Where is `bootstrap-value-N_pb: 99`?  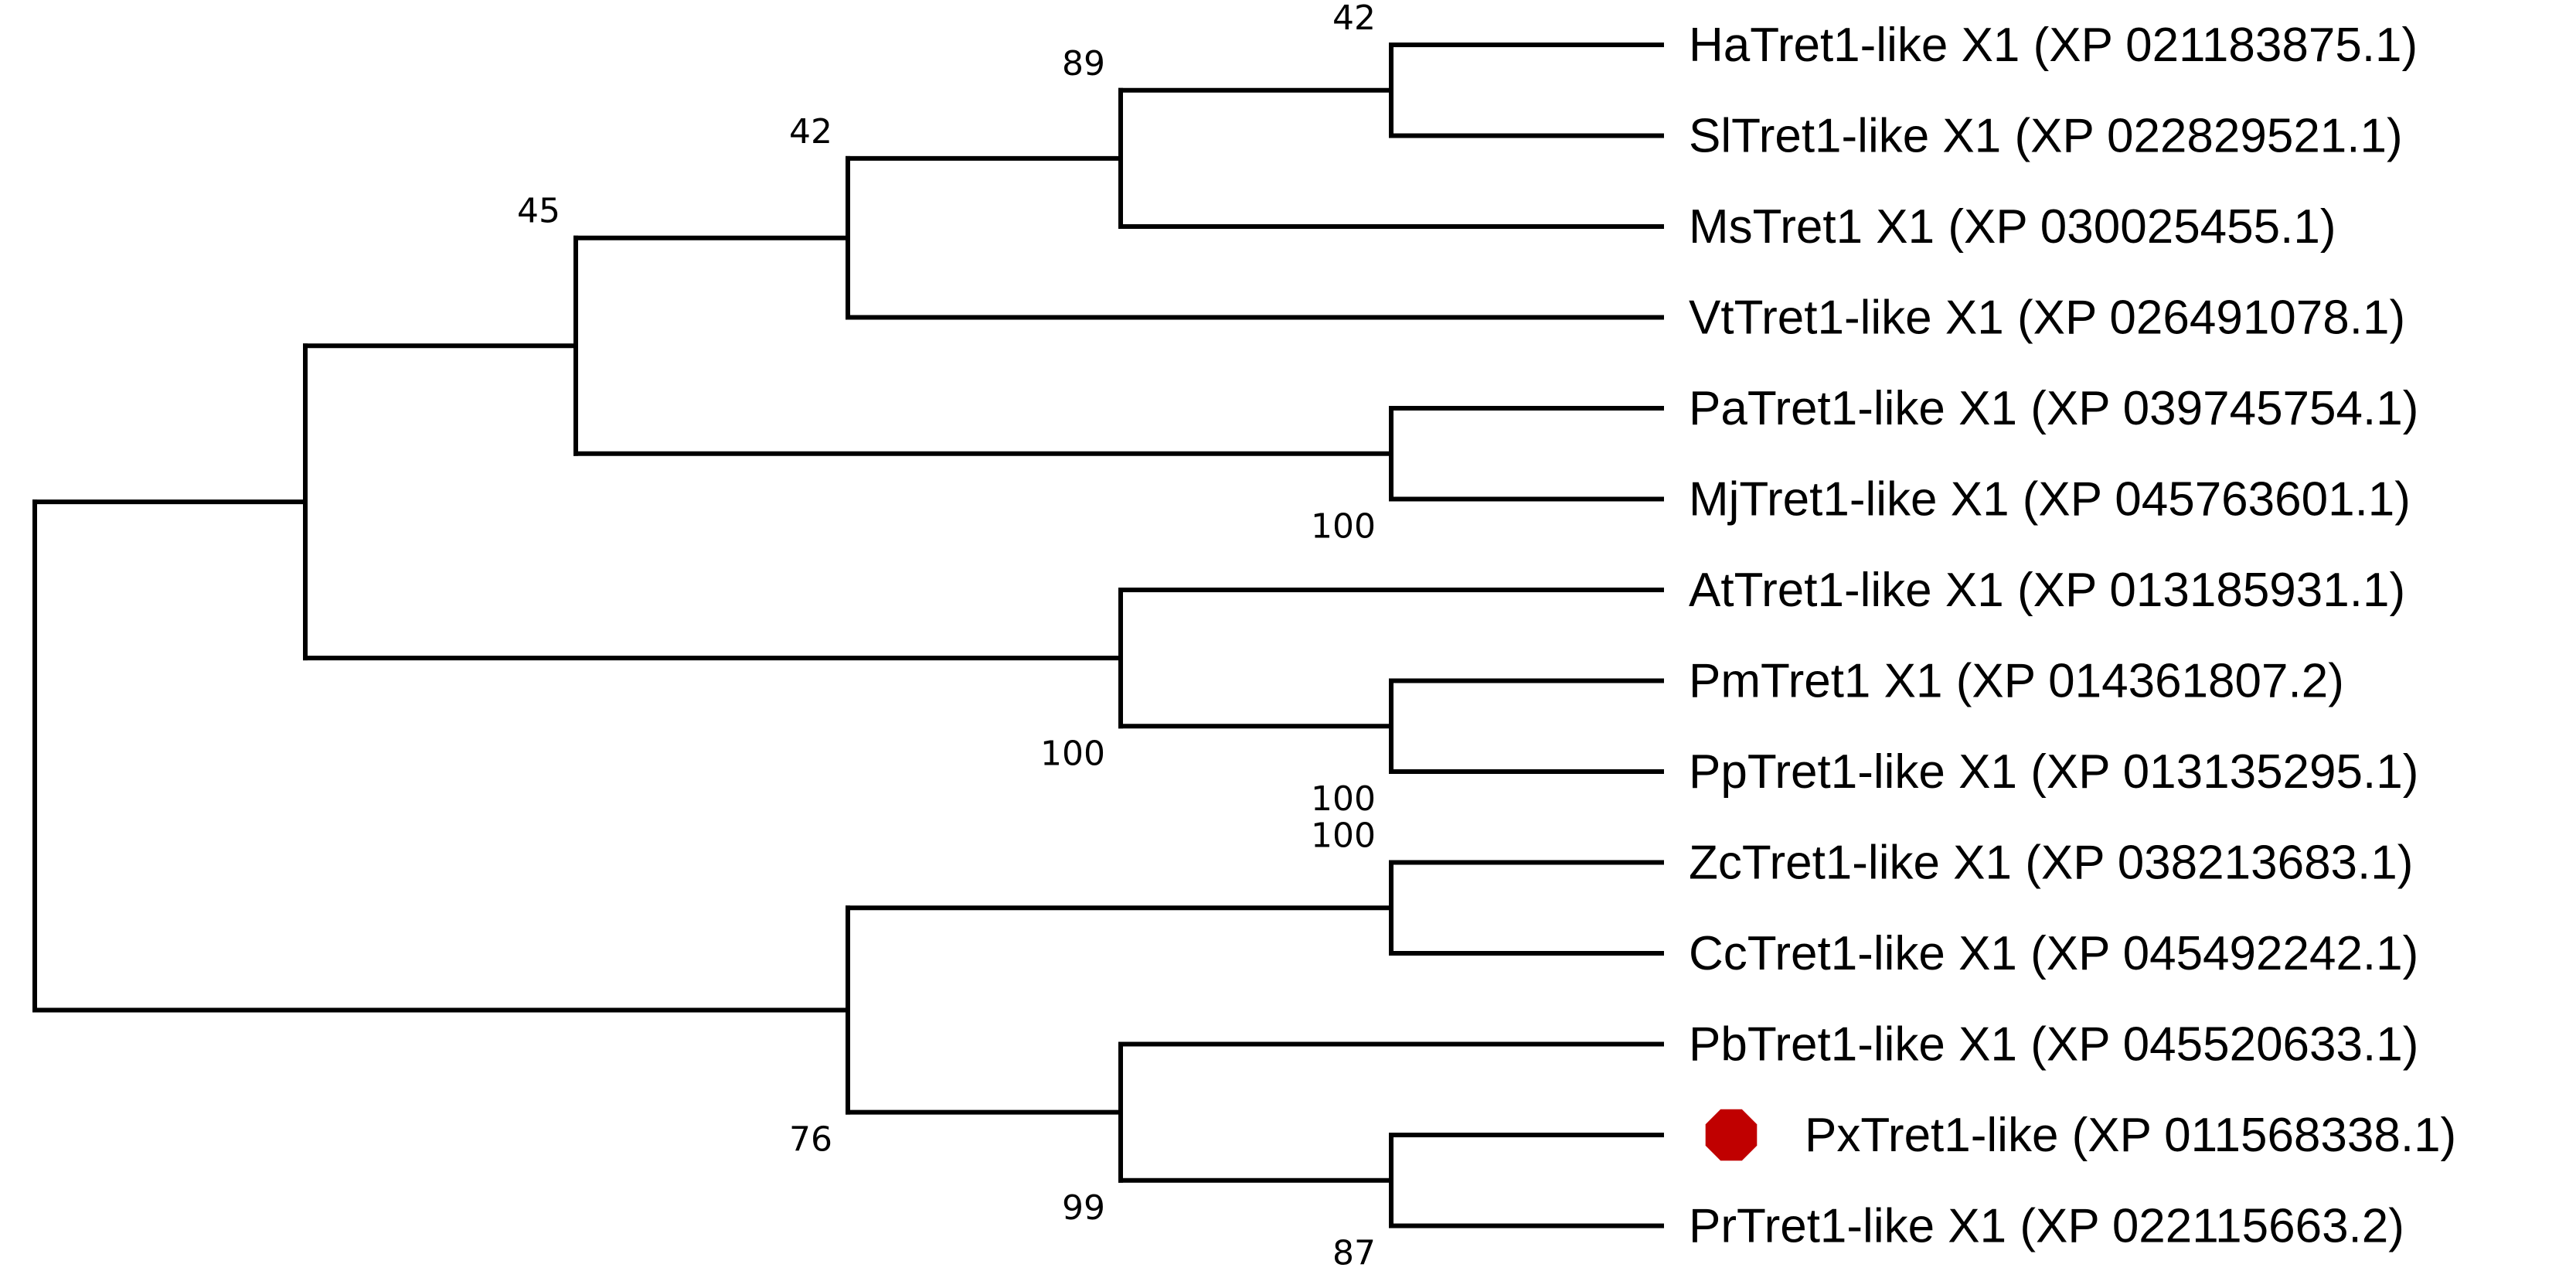 bootstrap-value-N_pb: 99 is located at coordinates (1083, 1208).